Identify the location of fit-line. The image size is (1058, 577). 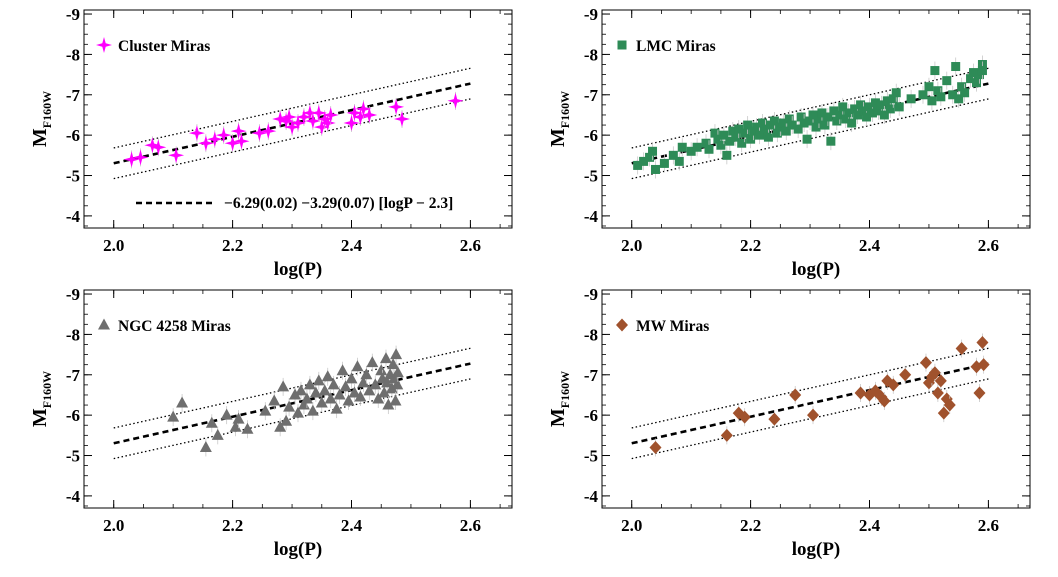
(292, 403).